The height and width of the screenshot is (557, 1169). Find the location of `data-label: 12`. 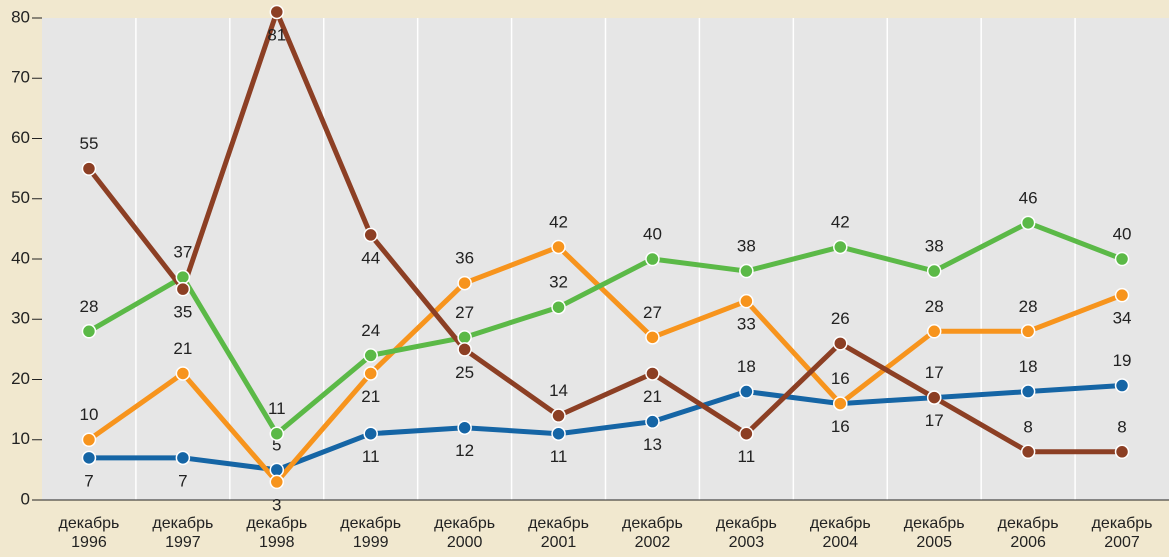

data-label: 12 is located at coordinates (464, 450).